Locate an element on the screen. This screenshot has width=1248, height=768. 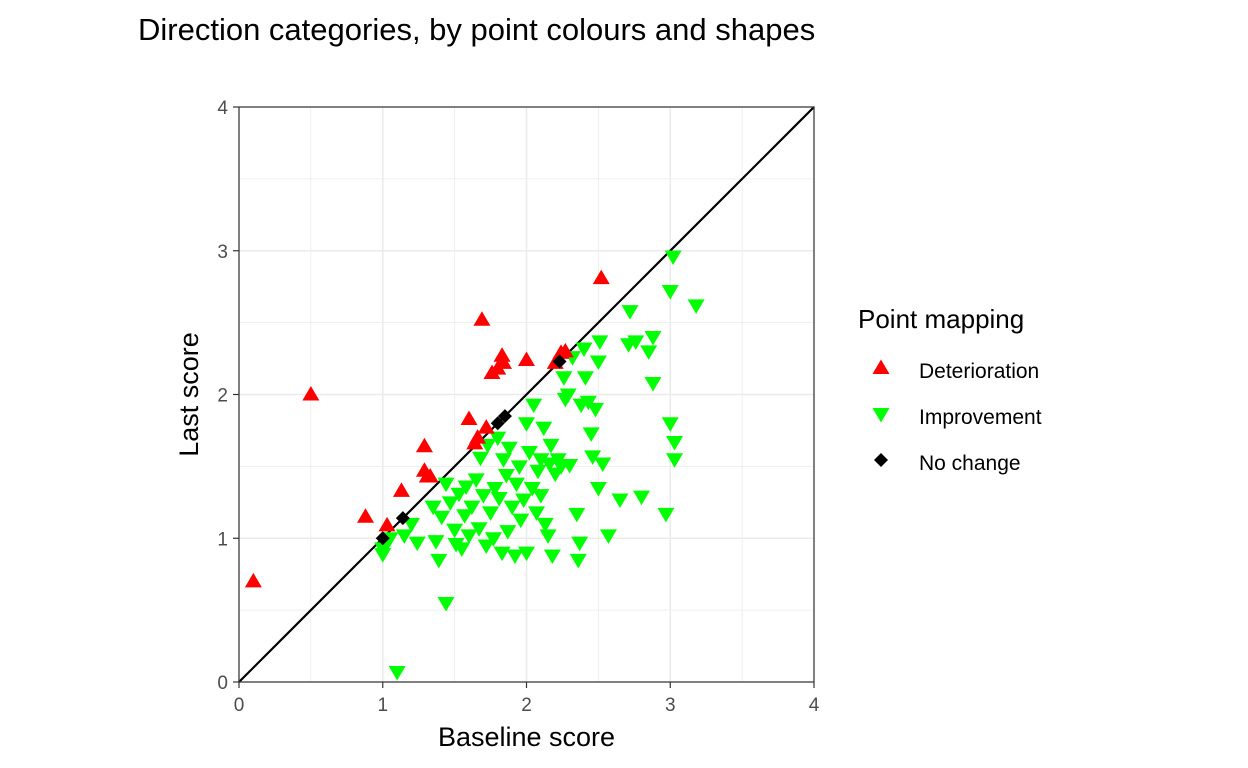
legend-key-deterioration is located at coordinates (881, 366).